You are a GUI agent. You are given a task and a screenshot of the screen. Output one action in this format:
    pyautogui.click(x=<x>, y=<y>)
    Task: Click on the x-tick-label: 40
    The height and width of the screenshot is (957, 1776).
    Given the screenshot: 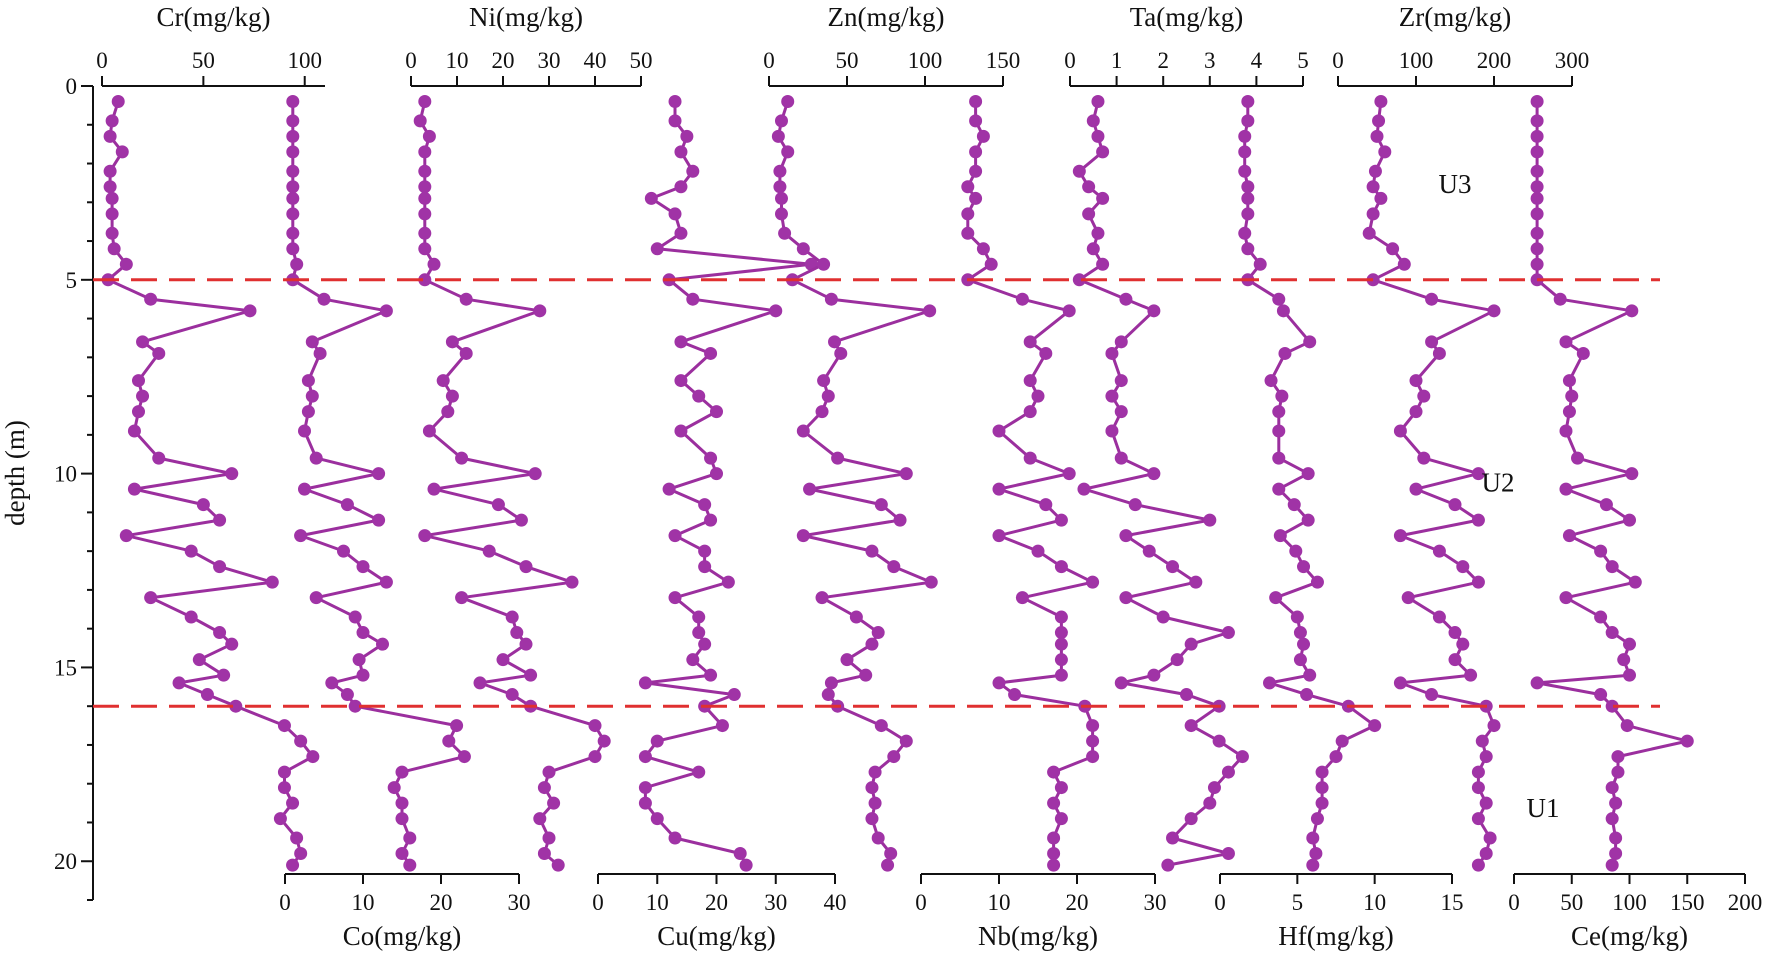 What is the action you would take?
    pyautogui.click(x=835, y=902)
    